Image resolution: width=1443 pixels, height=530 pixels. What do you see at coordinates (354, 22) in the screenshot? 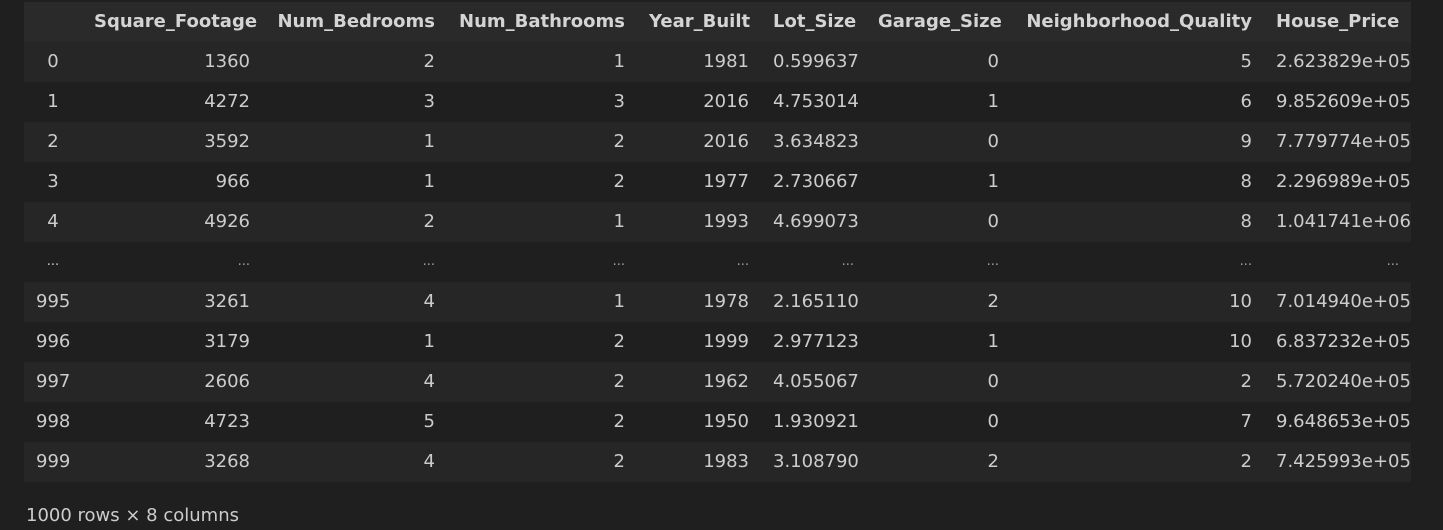
I see `column-header-num-bedrooms: Num_Bedrooms` at bounding box center [354, 22].